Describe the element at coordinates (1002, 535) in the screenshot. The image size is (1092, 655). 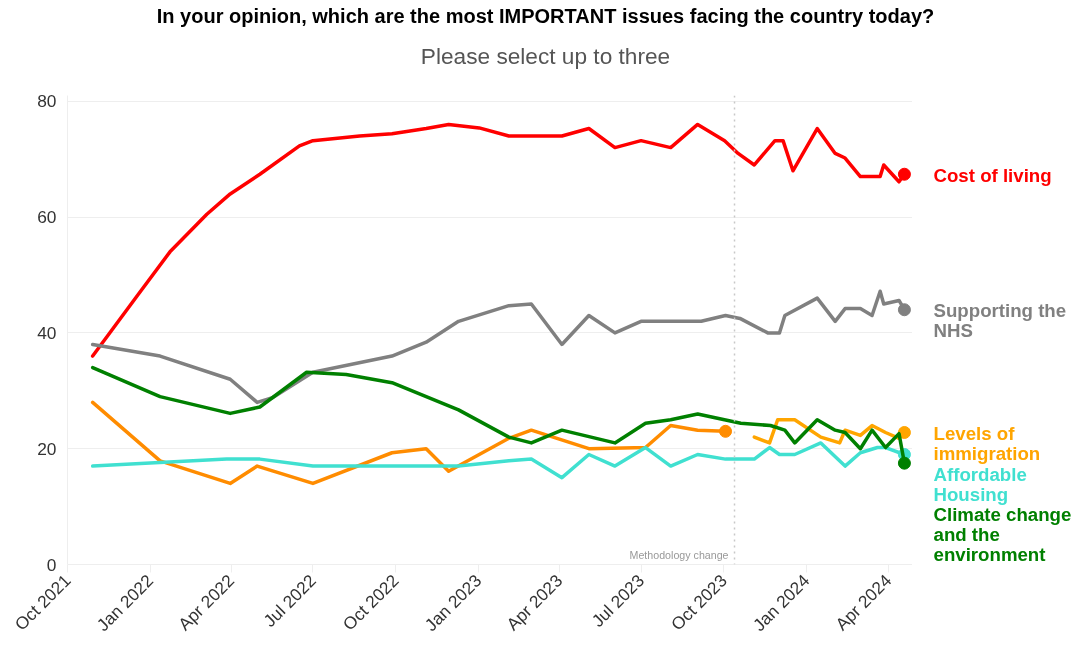
I see `text: Climate change and the environment` at that location.